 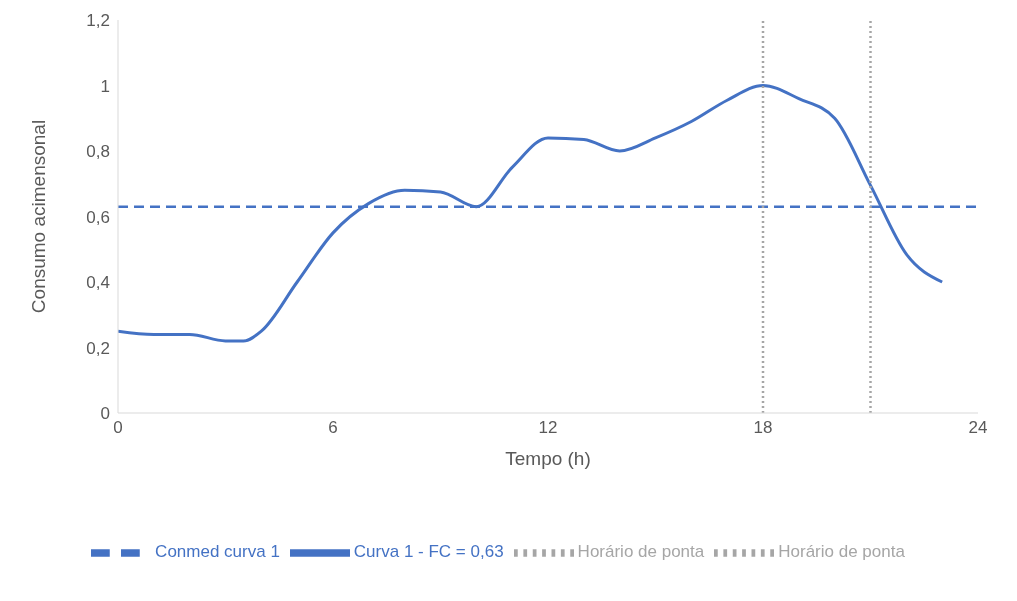 I want to click on y-tick-label: 1, so click(x=105, y=86).